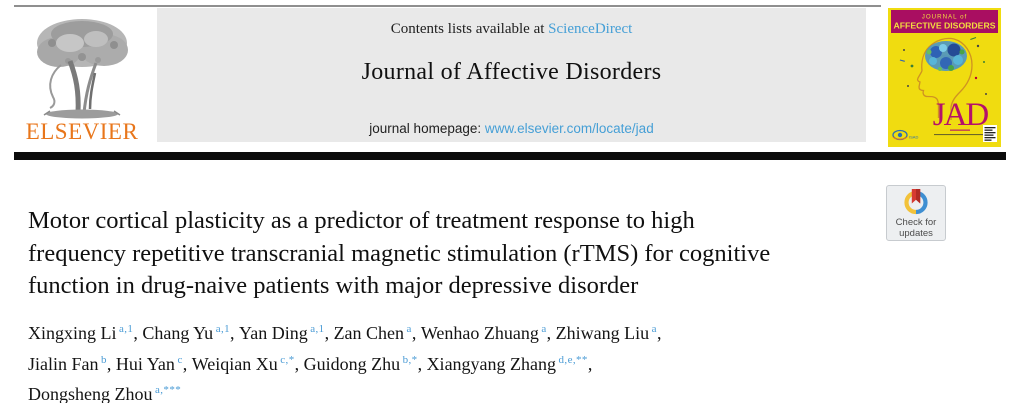  I want to click on author-affiliation-sup: b,*, so click(410, 359).